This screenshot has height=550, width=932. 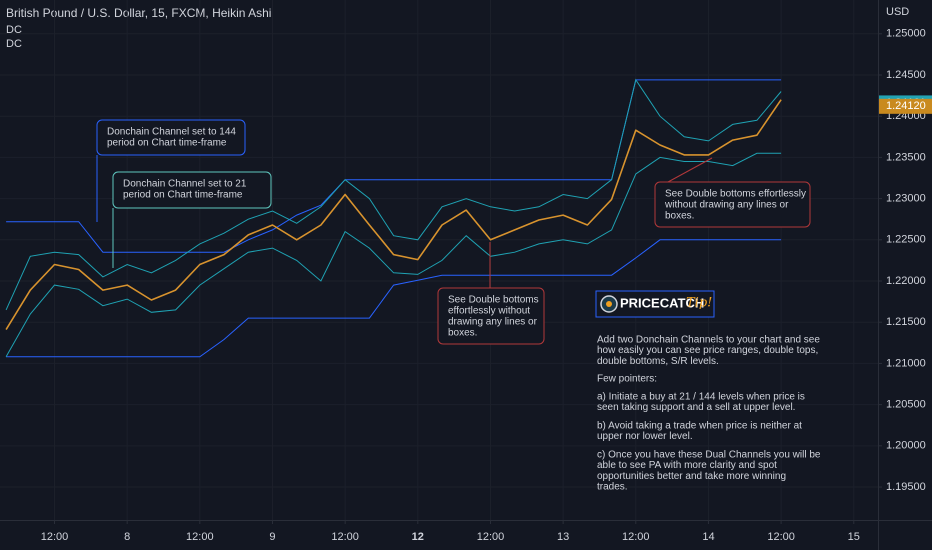 I want to click on annotation-text: without drawing any lines or, so click(x=726, y=205).